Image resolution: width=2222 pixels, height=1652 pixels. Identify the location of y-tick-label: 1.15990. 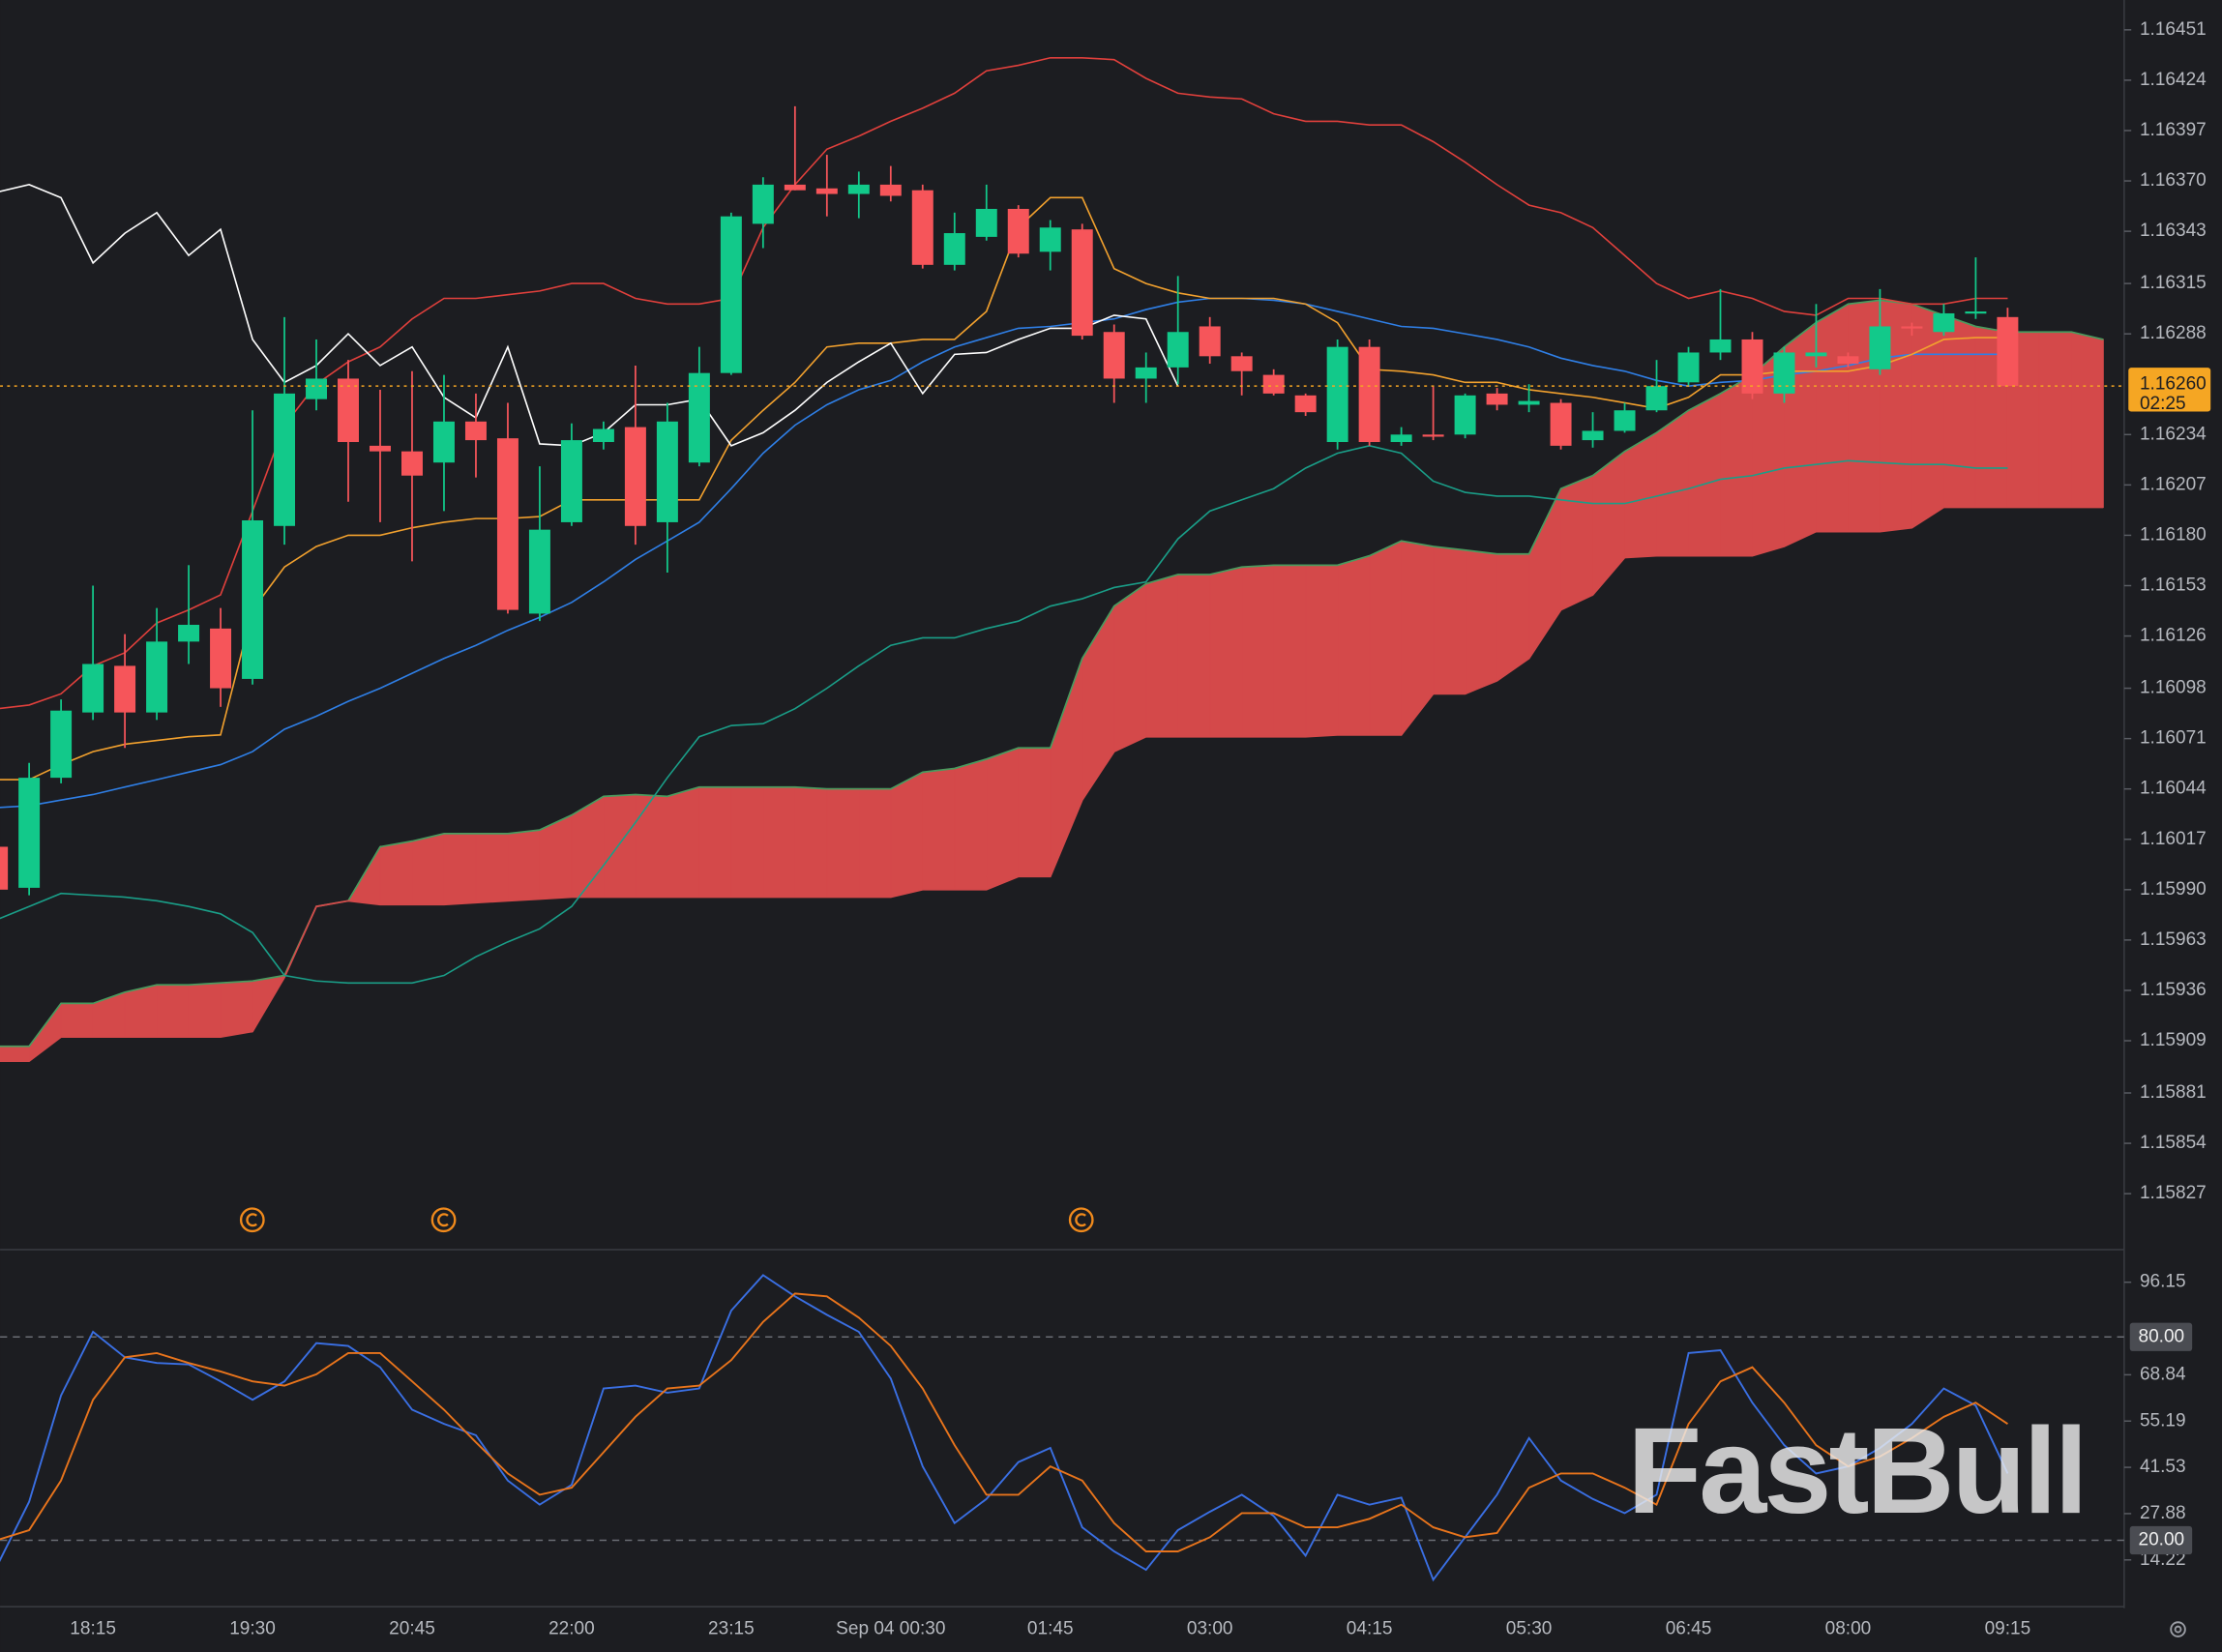
(2174, 889).